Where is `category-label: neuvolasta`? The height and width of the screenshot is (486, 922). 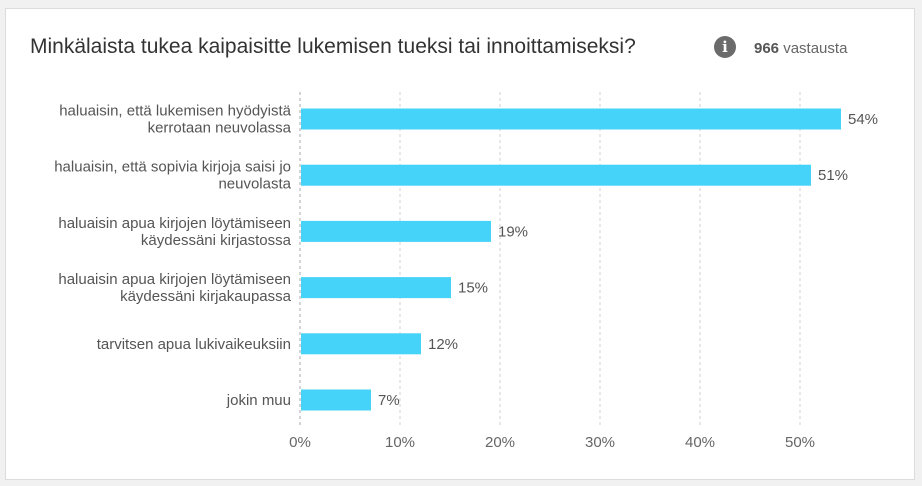
category-label: neuvolasta is located at coordinates (254, 184).